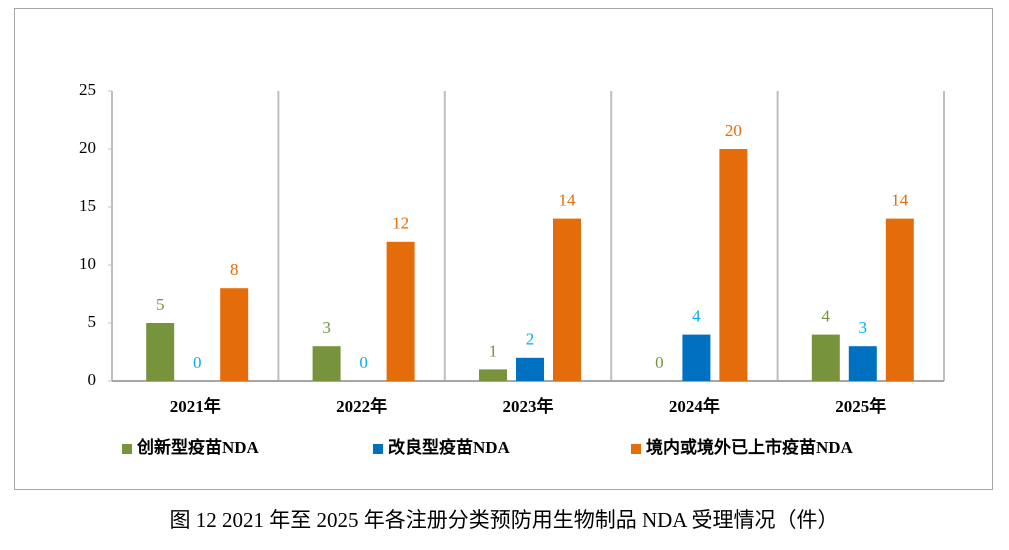  I want to click on value-label: 12, so click(400, 223).